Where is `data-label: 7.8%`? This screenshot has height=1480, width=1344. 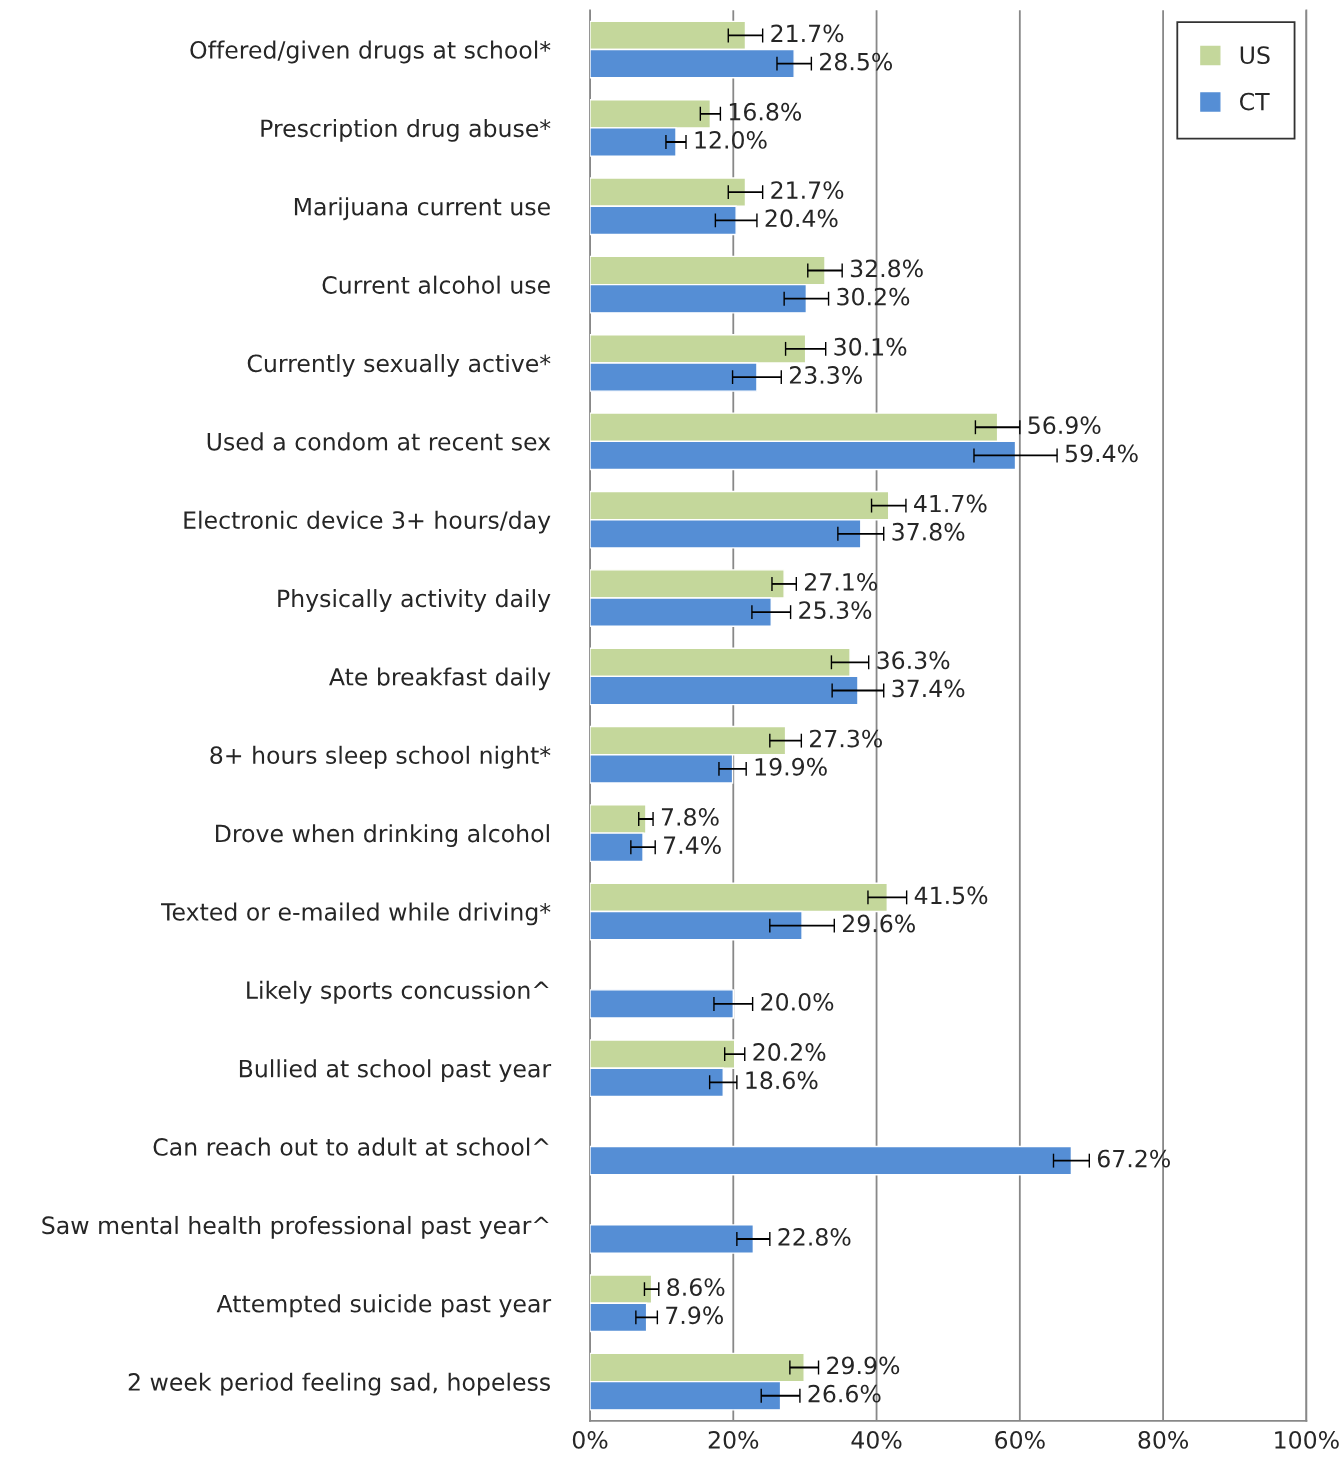 data-label: 7.8% is located at coordinates (690, 817).